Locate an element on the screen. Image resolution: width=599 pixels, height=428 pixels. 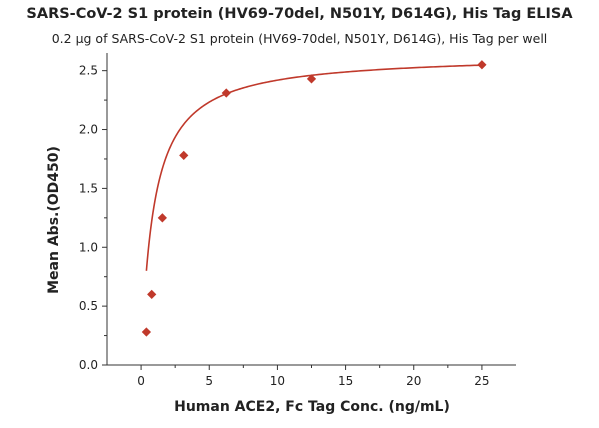
x-tick-label: 25 is located at coordinates (481, 381).